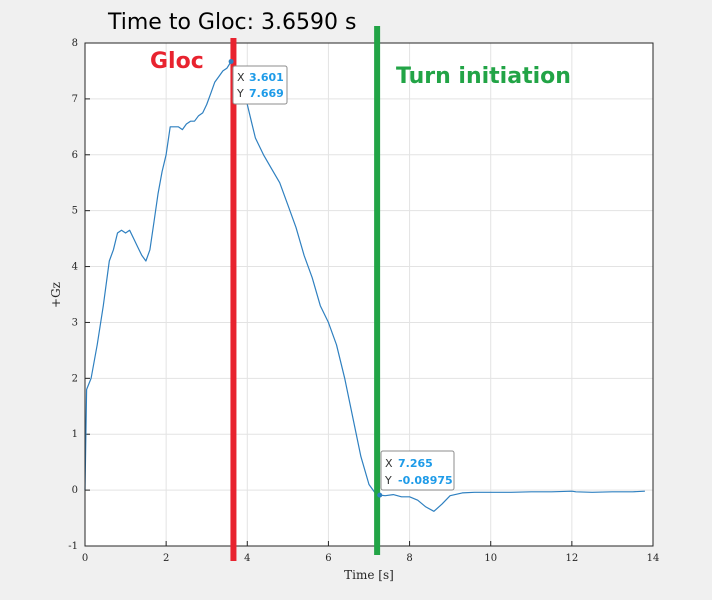  What do you see at coordinates (371, 558) in the screenshot?
I see `x-tick-labels: 0 2 4 6 8 10 12 14` at bounding box center [371, 558].